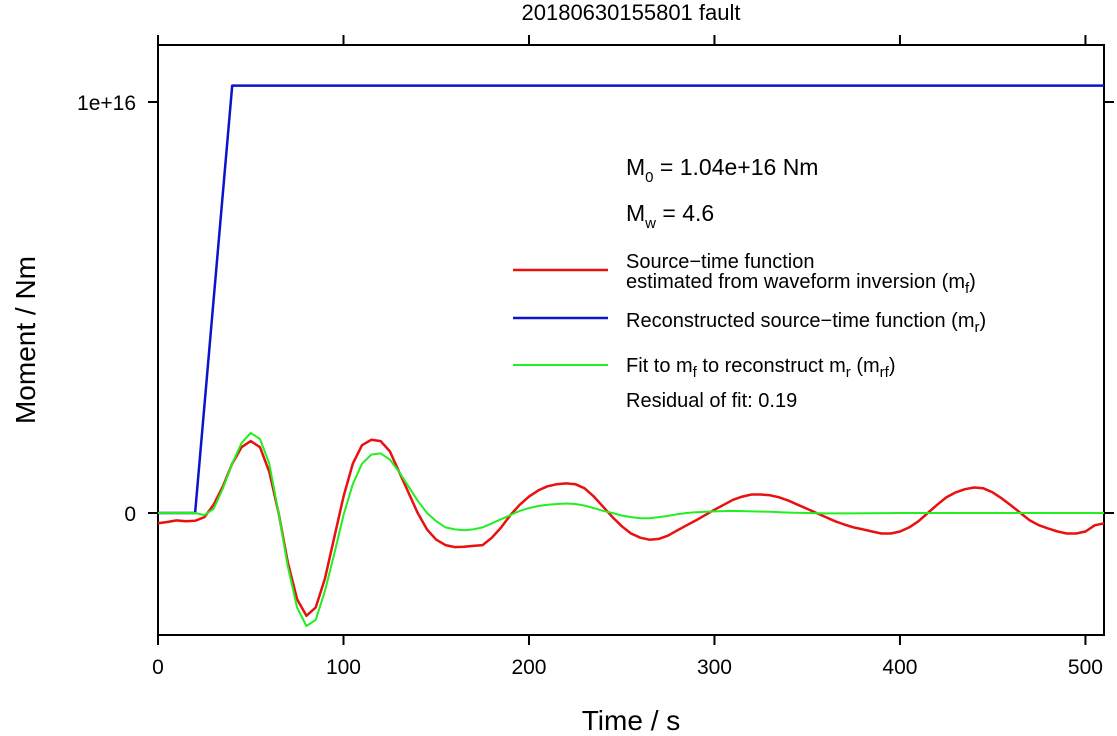 The height and width of the screenshot is (736, 1117). Describe the element at coordinates (801, 284) in the screenshot. I see `legend-label-inversion-line2: estimated from waveform inversion (mf)` at that location.